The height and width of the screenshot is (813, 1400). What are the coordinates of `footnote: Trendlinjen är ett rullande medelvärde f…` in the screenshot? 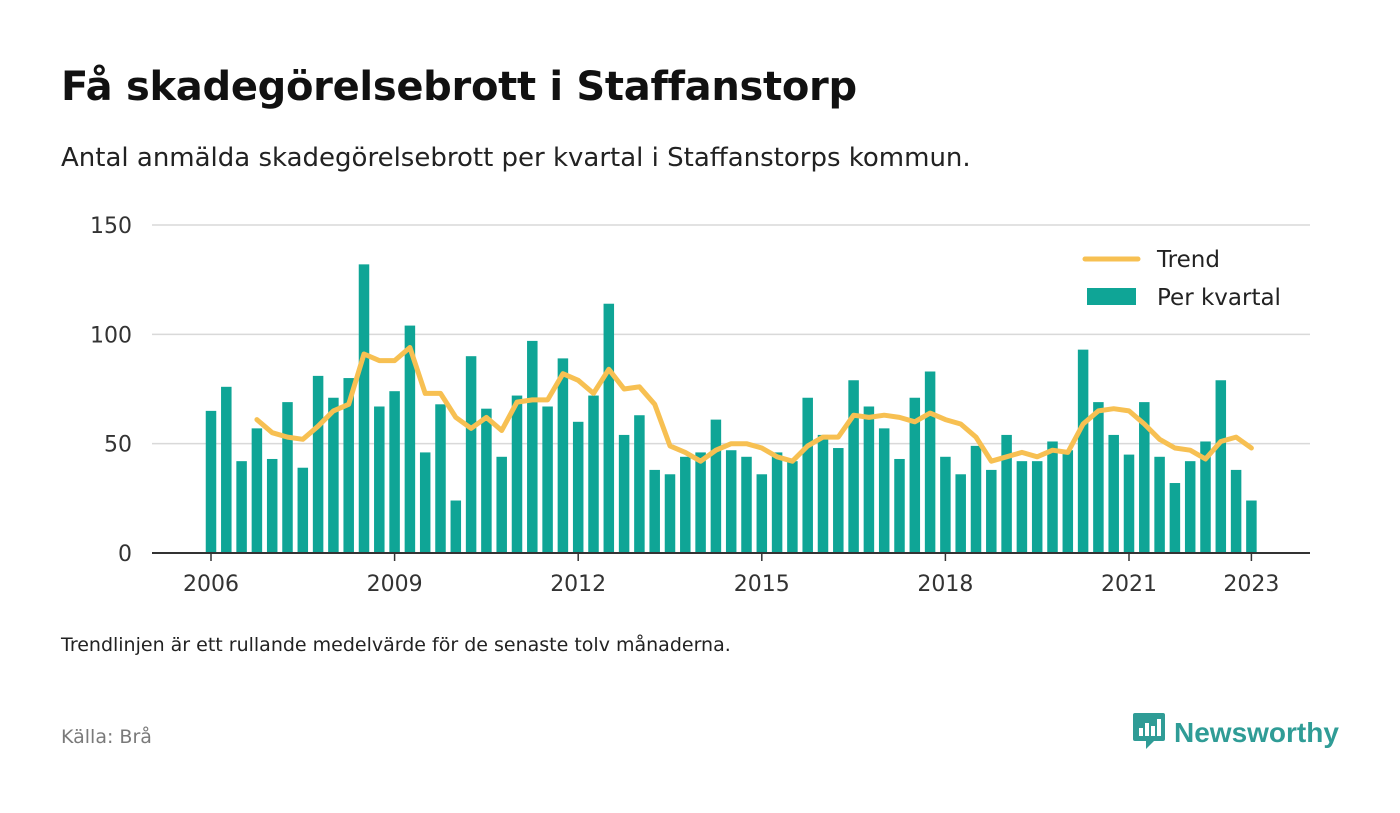 It's located at (396, 645).